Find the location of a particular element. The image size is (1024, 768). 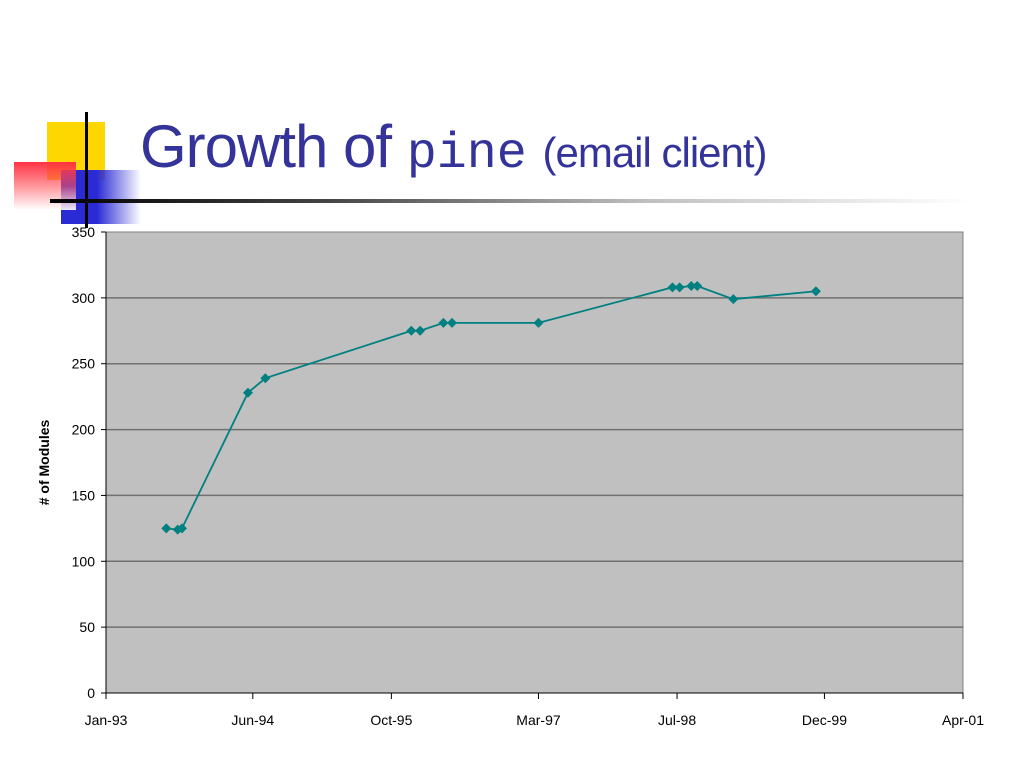

y-tick-label: 200 is located at coordinates (84, 430).